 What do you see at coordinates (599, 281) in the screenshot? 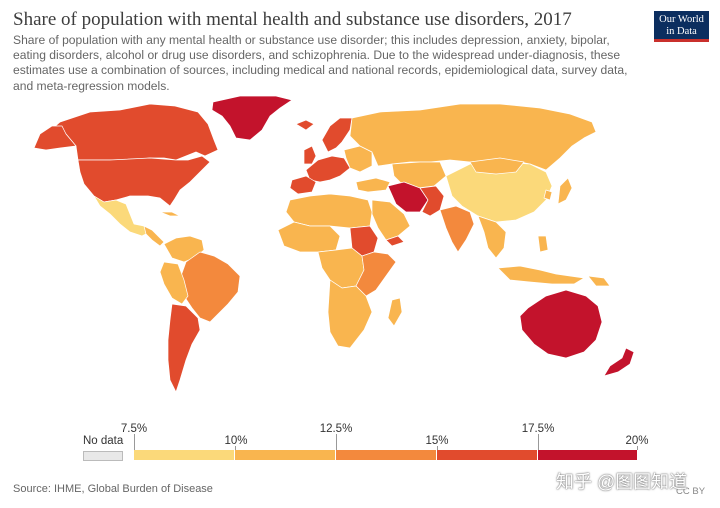
I see `country-papua-new-guinea` at bounding box center [599, 281].